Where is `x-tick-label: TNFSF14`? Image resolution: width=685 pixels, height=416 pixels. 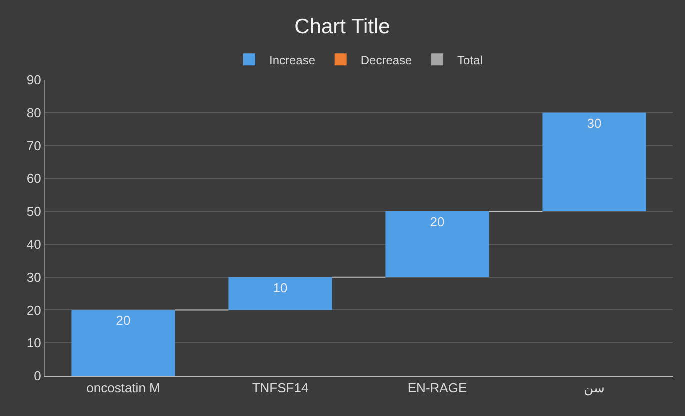
x-tick-label: TNFSF14 is located at coordinates (280, 388).